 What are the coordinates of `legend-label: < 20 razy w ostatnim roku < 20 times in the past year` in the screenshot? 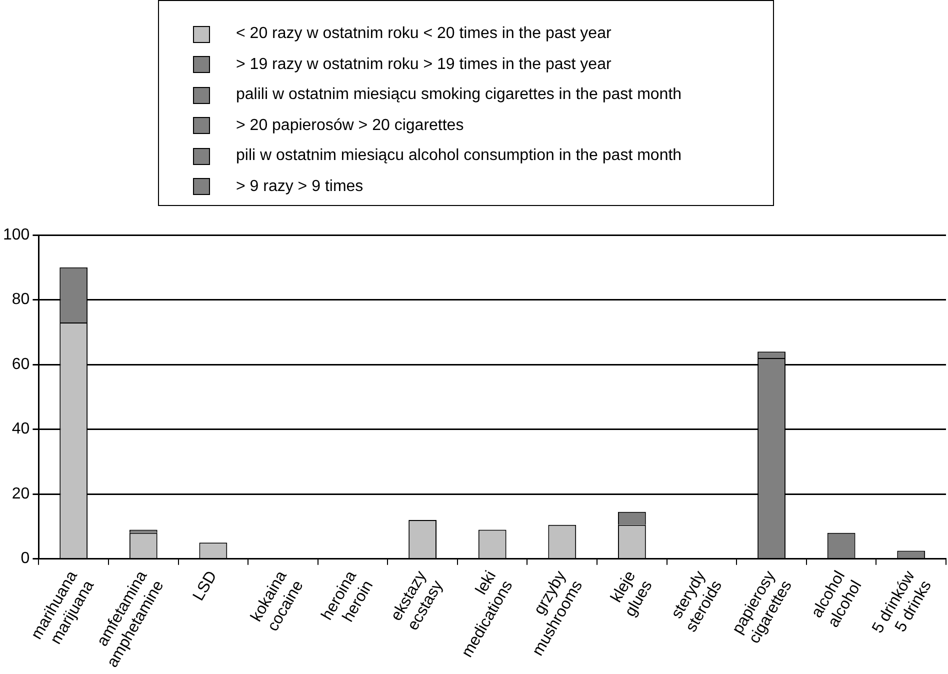 It's located at (424, 34).